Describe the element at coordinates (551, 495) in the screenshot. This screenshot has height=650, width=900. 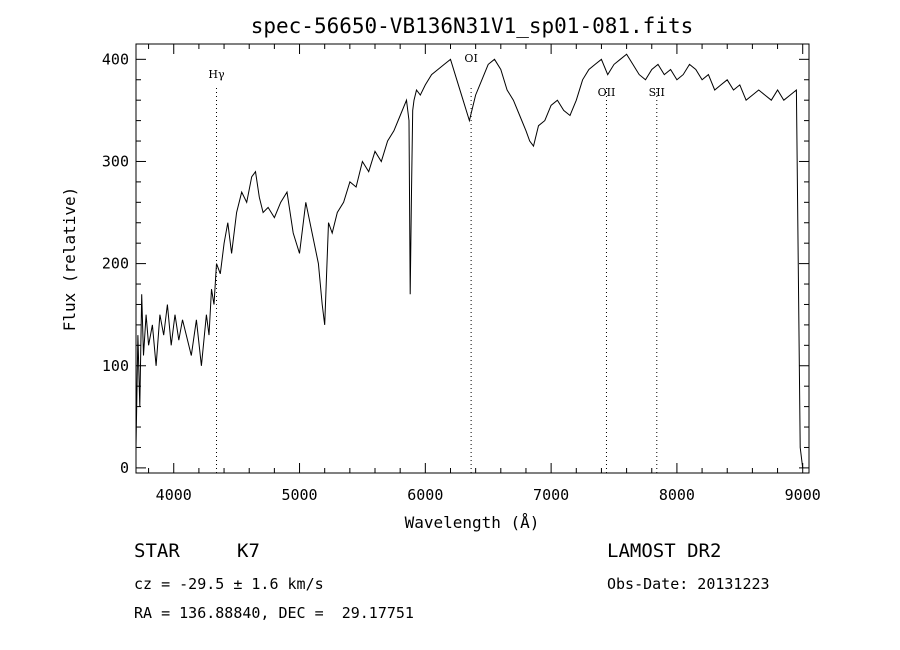
I see `x-tick-label: 7000` at that location.